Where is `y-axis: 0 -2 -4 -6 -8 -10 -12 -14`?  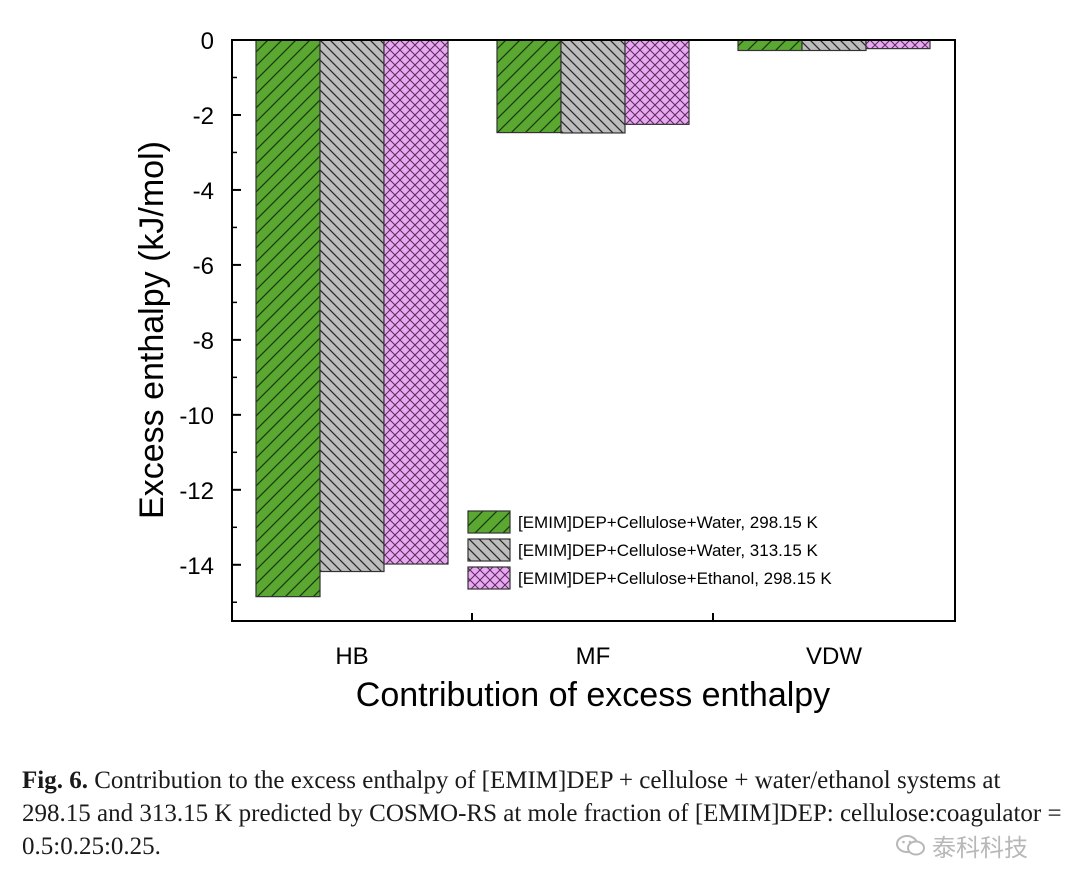
y-axis: 0 -2 -4 -6 -8 -10 -12 -14 is located at coordinates (210, 316).